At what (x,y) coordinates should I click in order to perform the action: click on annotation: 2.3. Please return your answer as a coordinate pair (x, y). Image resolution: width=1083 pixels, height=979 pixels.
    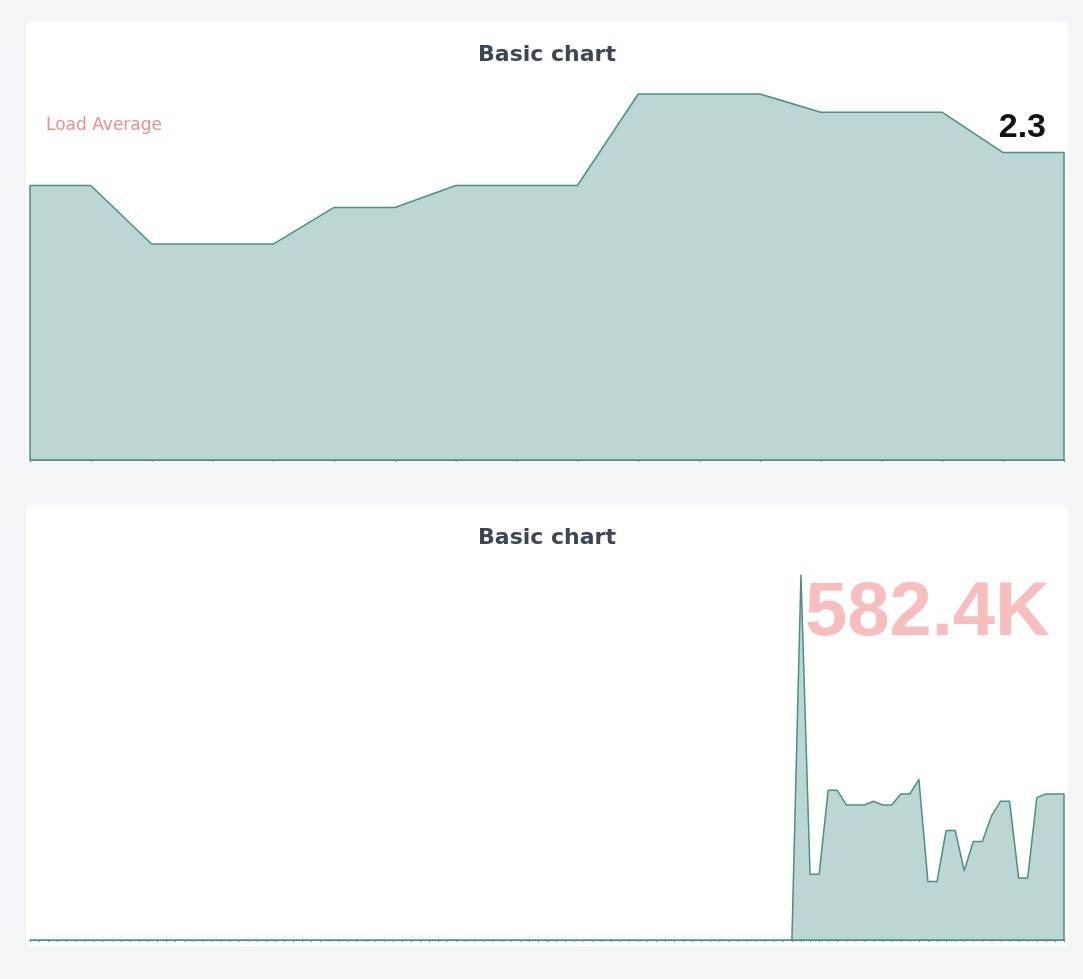
    Looking at the image, I should click on (1022, 125).